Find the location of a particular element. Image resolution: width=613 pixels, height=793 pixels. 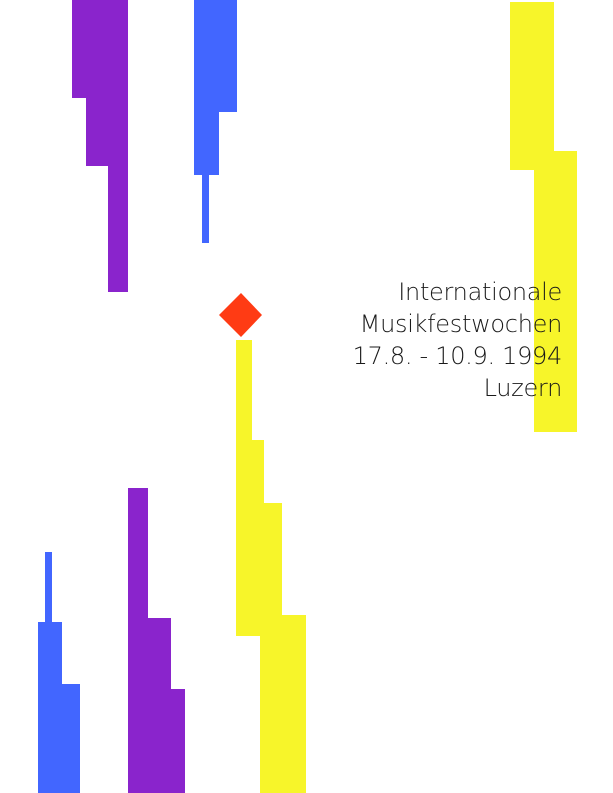

yellow-bar-right is located at coordinates (543, 217).